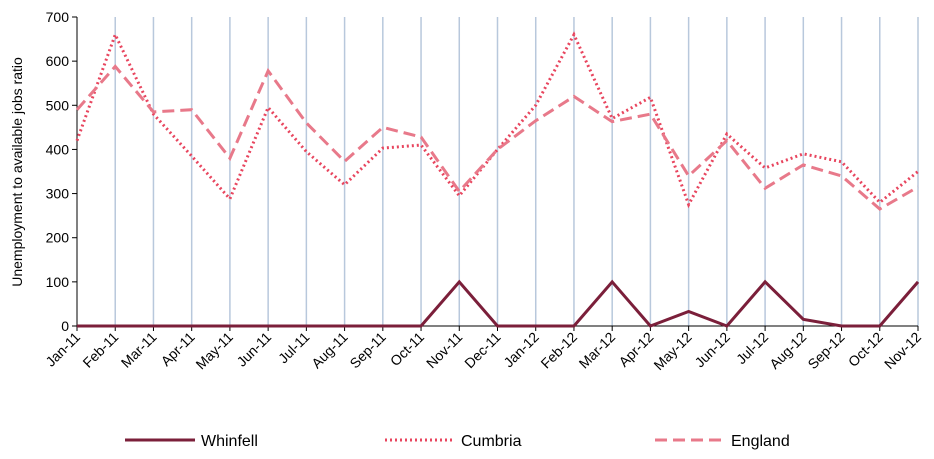 Image resolution: width=934 pixels, height=459 pixels. Describe the element at coordinates (294, 348) in the screenshot. I see `x-tick-label: Jul-11` at that location.